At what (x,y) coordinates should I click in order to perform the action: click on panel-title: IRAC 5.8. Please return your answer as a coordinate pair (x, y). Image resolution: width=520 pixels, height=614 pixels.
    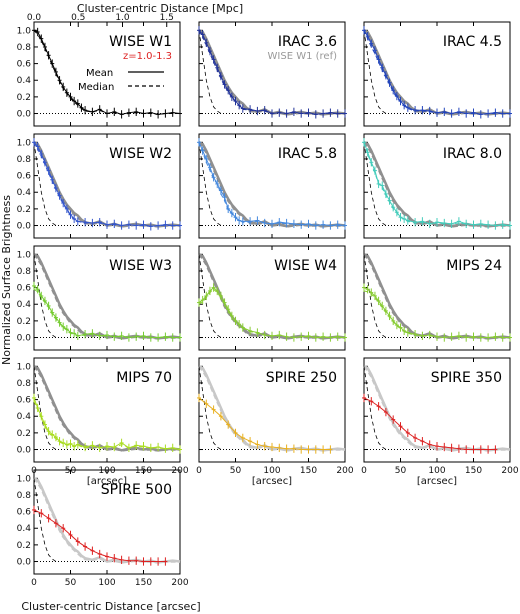
    Looking at the image, I should click on (307, 154).